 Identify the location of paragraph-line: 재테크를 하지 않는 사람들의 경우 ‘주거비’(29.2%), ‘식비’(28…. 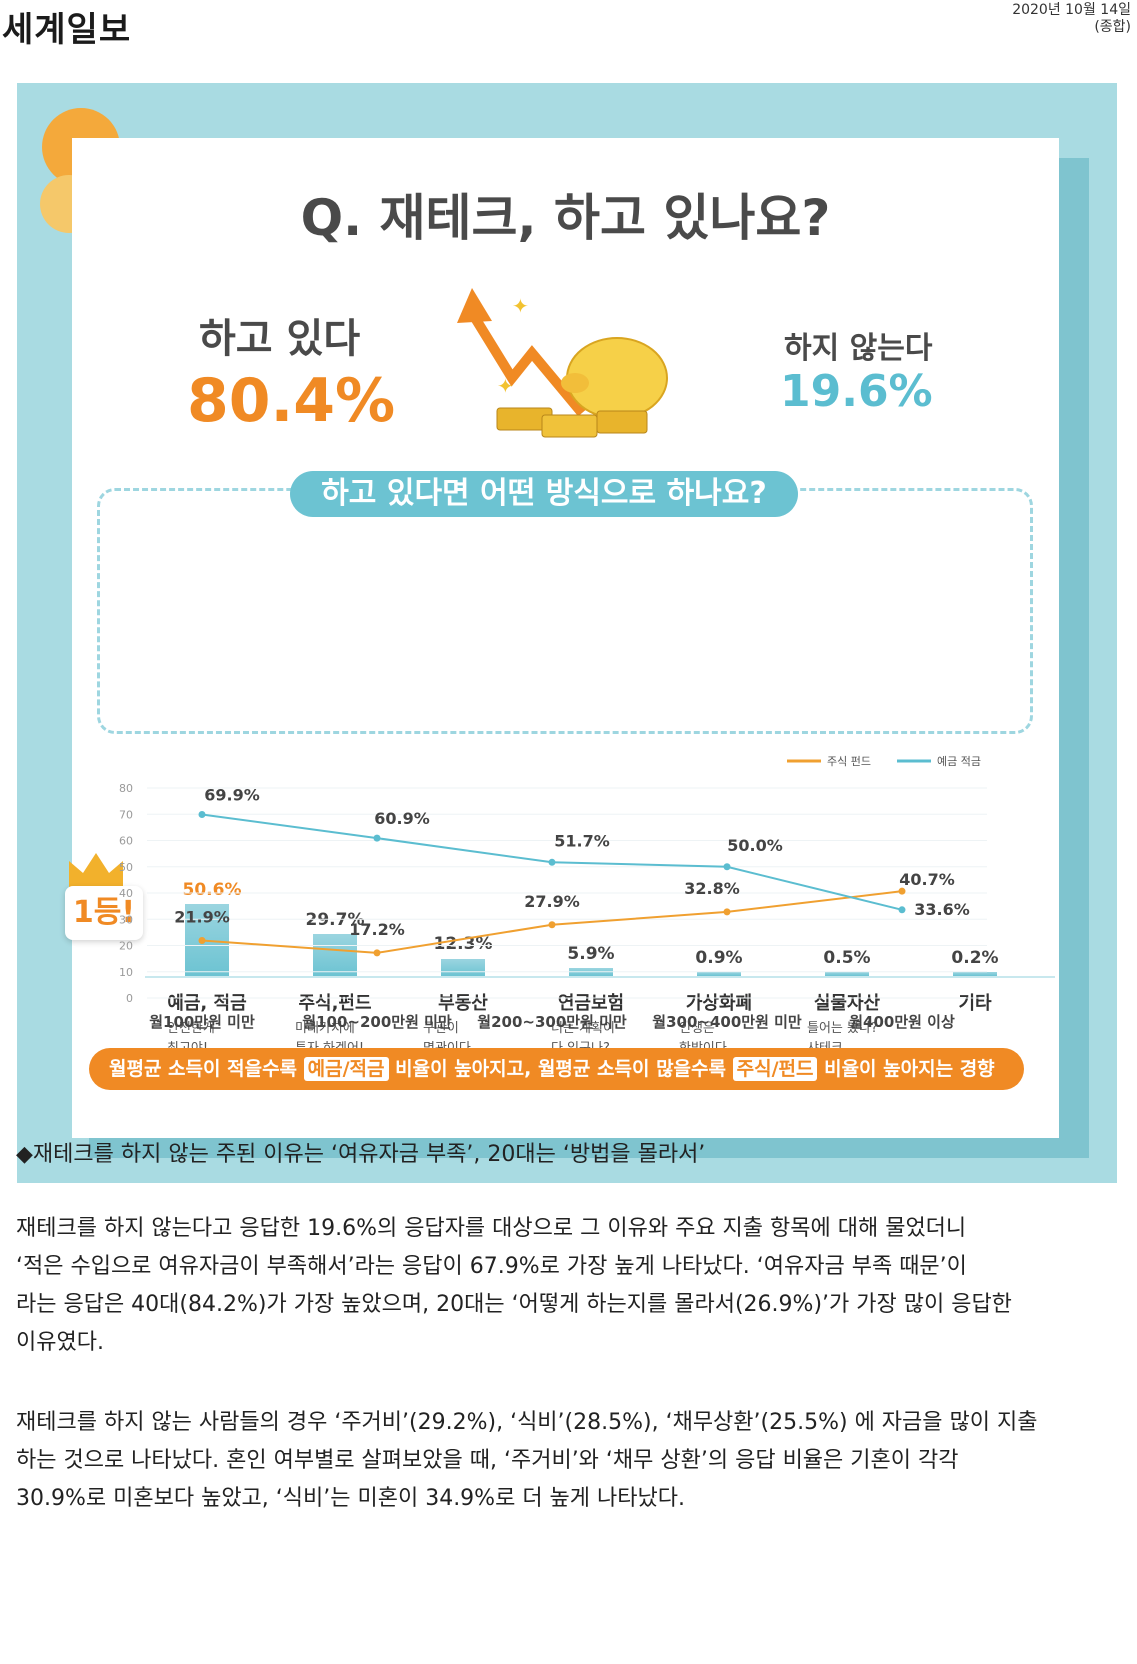
(527, 1422).